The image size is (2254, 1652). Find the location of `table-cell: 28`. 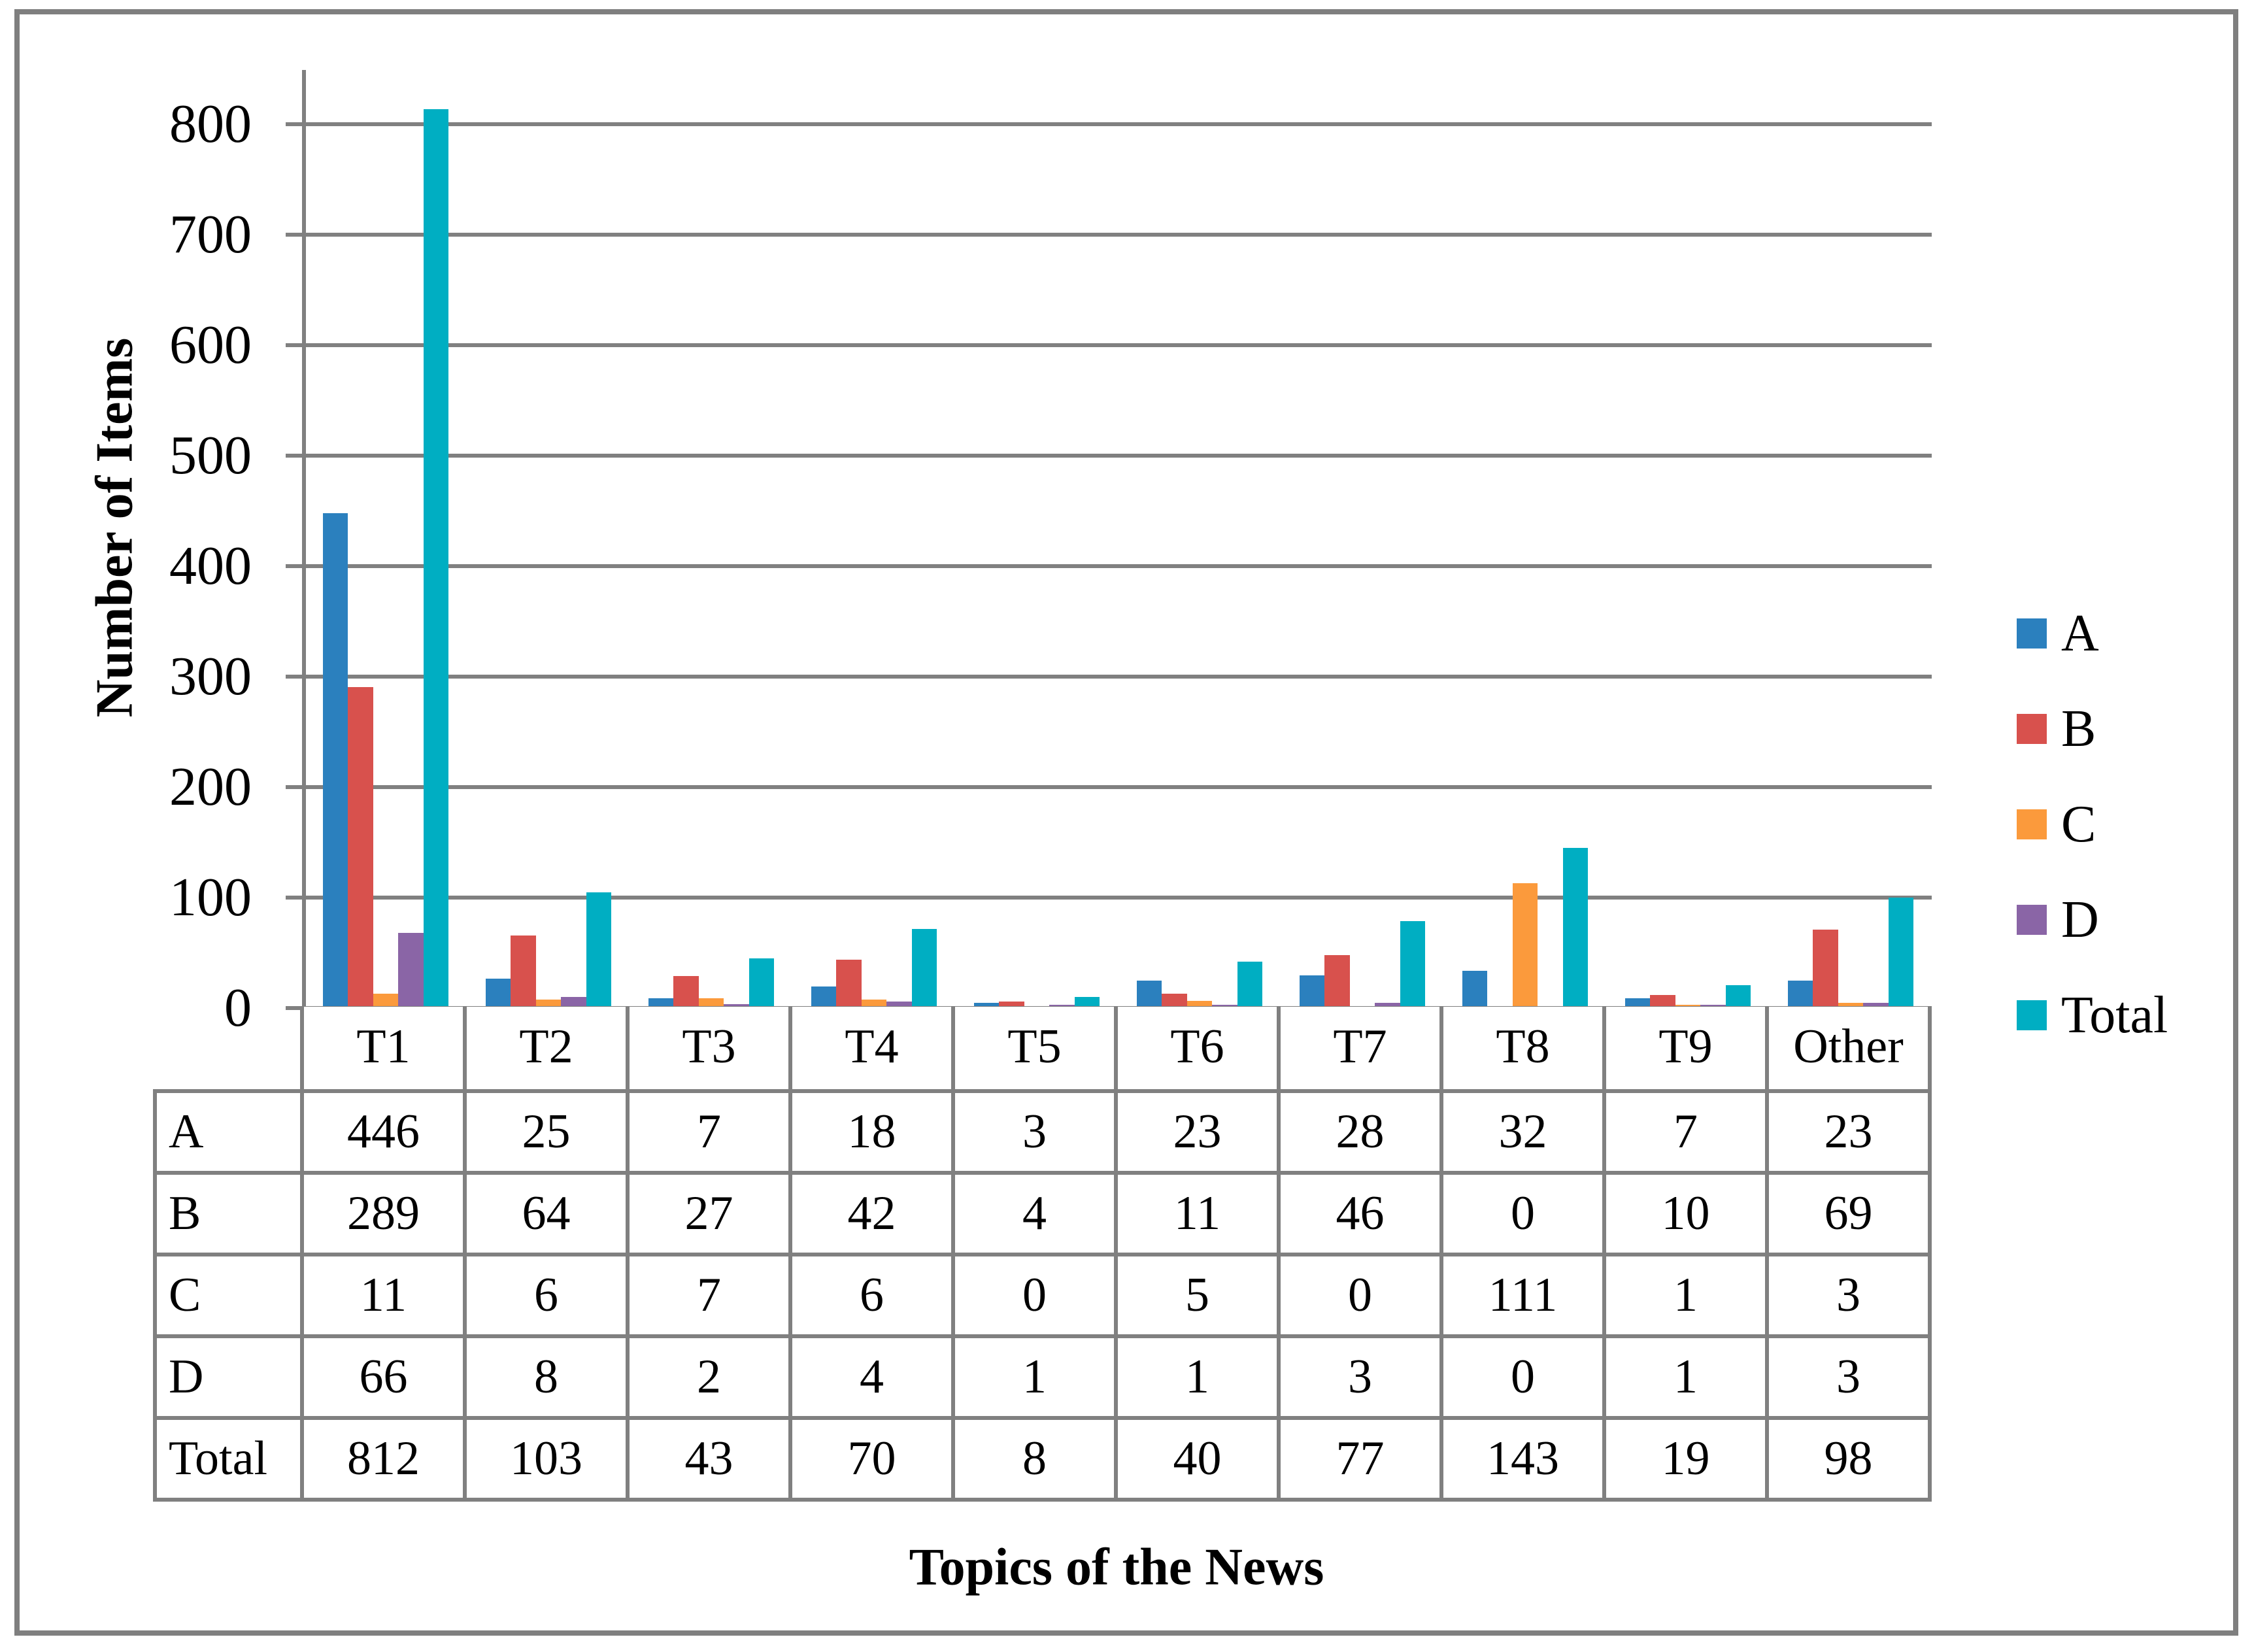

table-cell: 28 is located at coordinates (1362, 1134).